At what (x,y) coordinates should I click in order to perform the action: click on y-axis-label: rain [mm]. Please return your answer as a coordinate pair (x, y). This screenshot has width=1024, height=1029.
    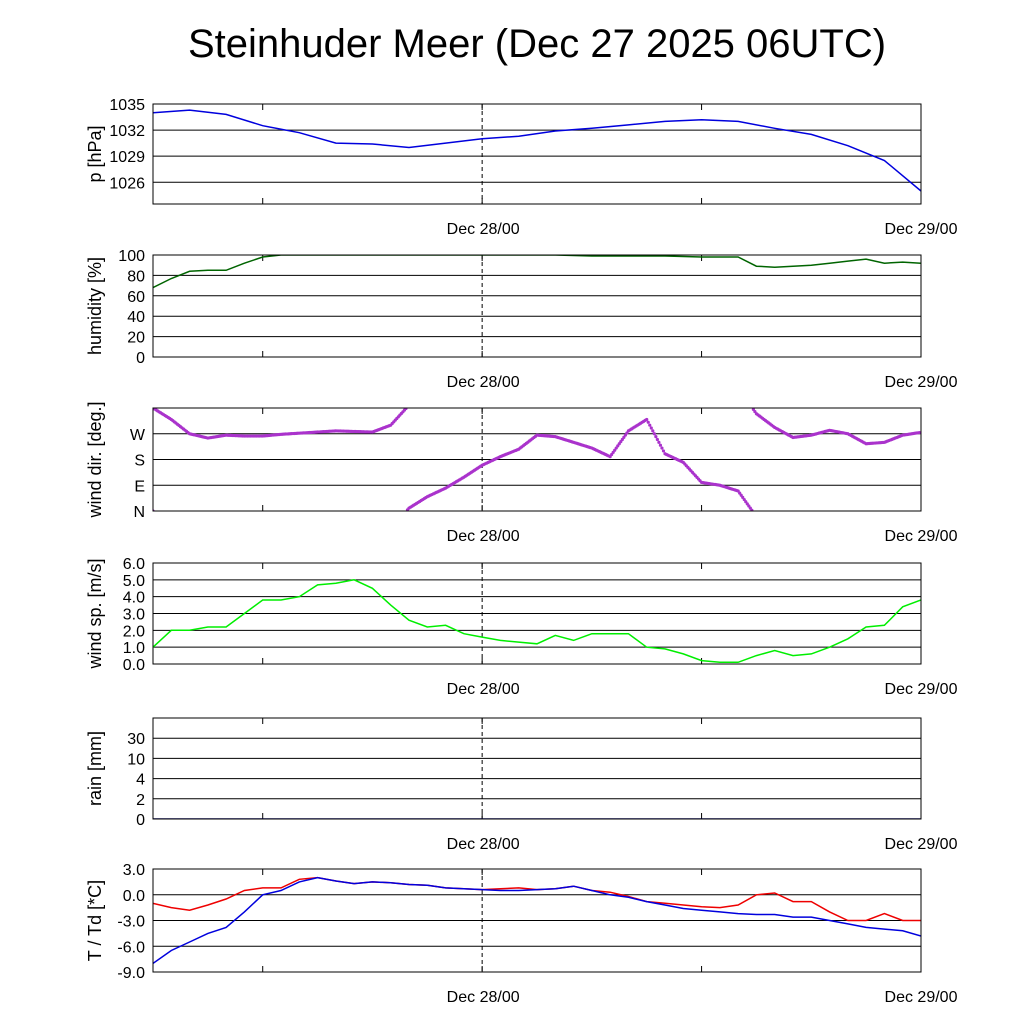
    Looking at the image, I should click on (95, 768).